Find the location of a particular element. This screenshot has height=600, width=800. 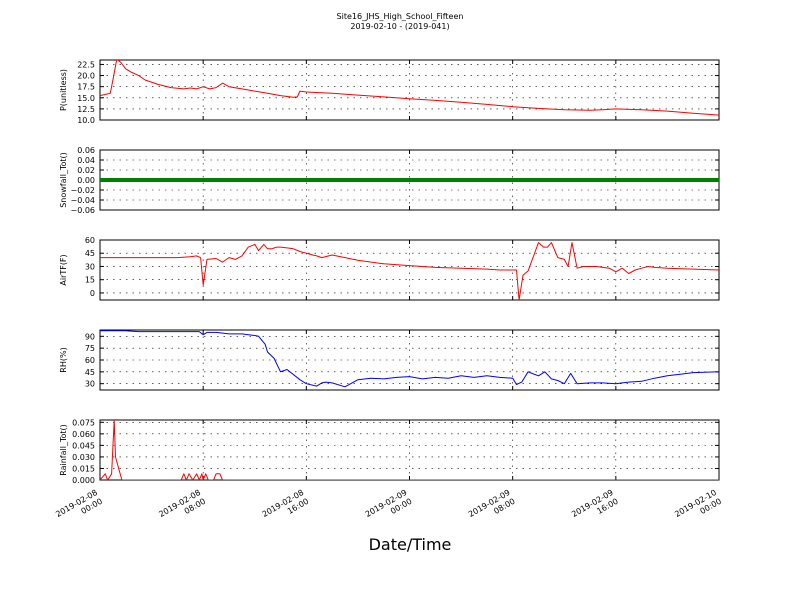

x-tick-label: 2019-02-0900:00 is located at coordinates (389, 508).